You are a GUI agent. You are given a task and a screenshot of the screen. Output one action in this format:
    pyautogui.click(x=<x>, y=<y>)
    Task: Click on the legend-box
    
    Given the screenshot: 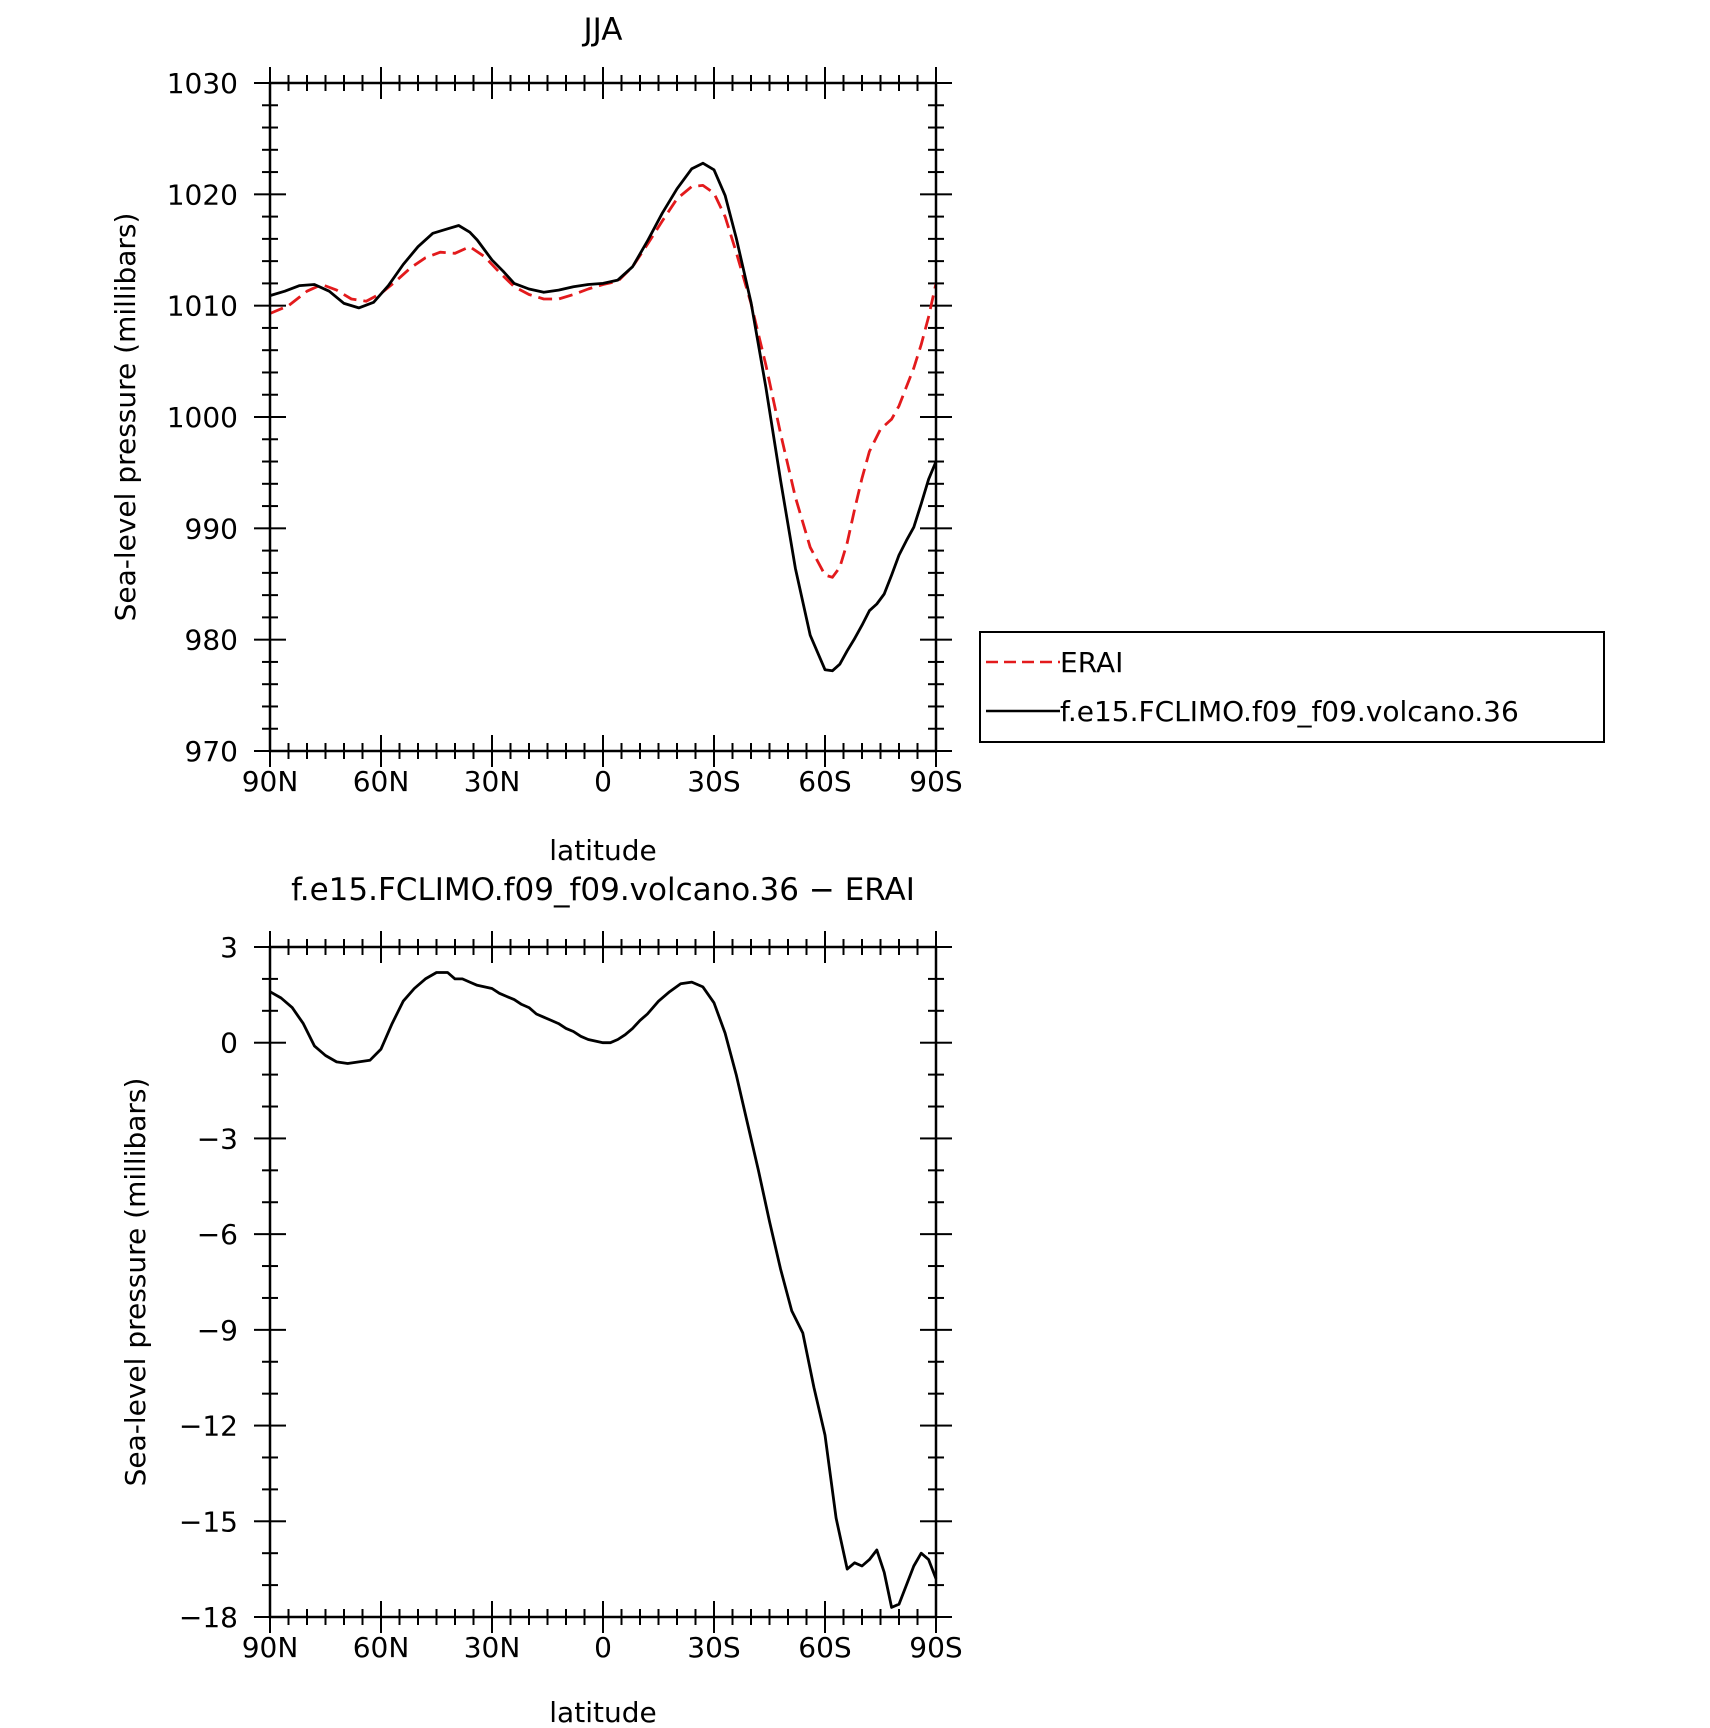 What is the action you would take?
    pyautogui.click(x=1292, y=687)
    